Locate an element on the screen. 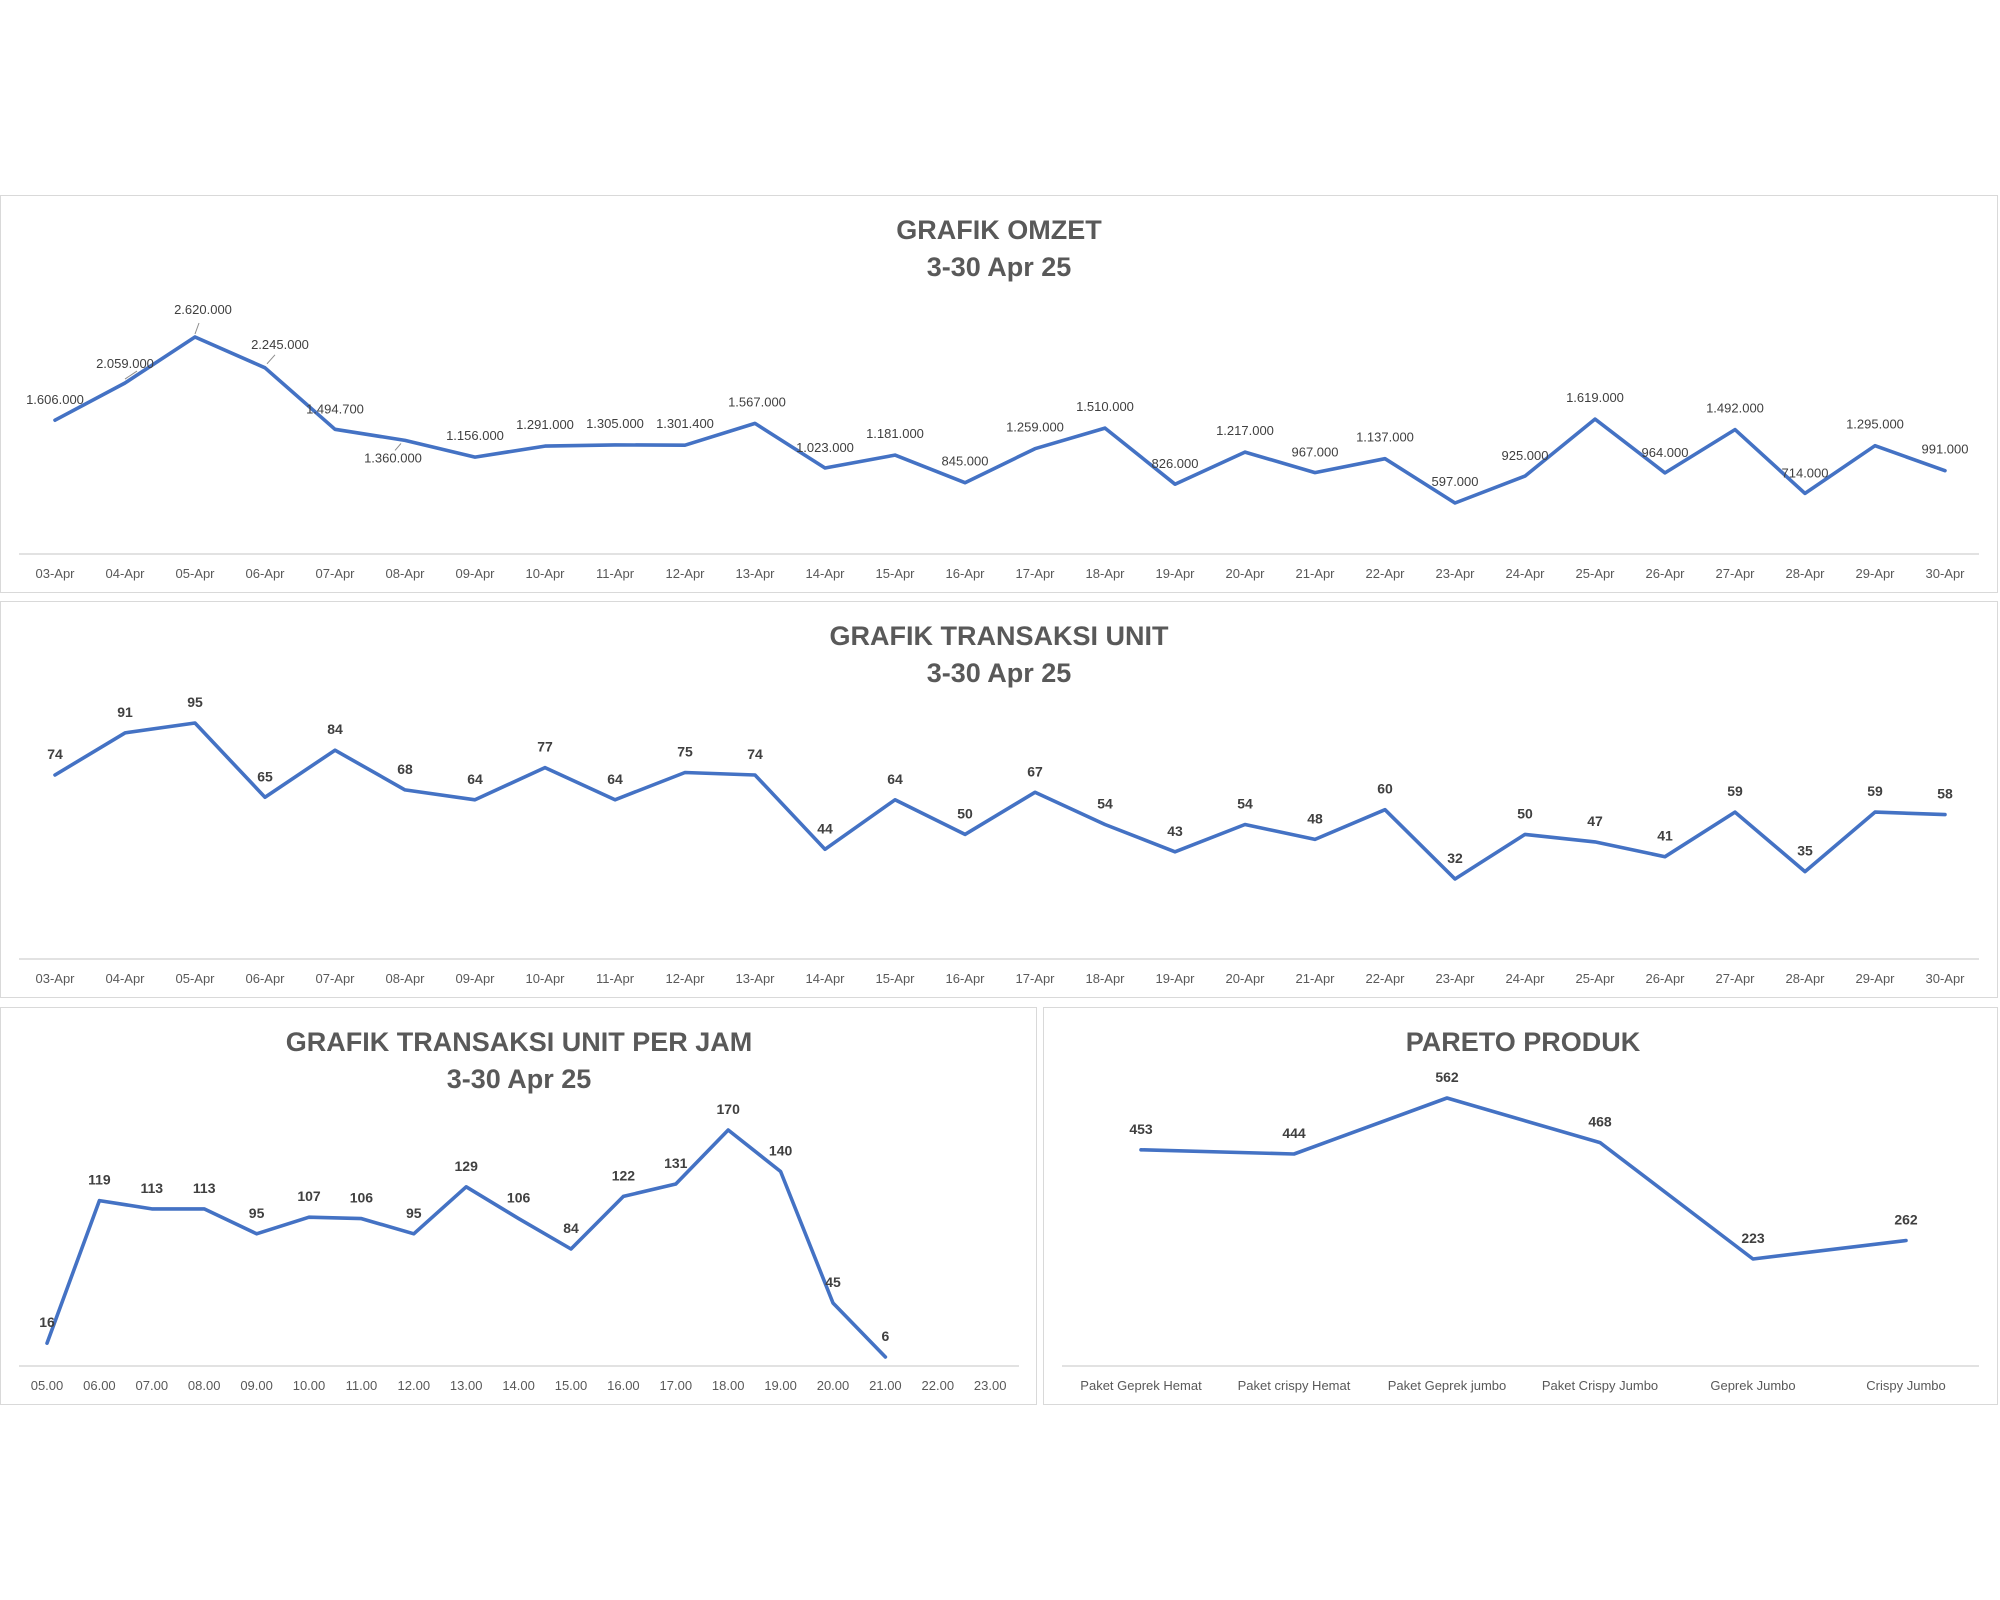 This screenshot has width=2000, height=1600. x-tick-label: Paket crispy Hemat is located at coordinates (1294, 1385).